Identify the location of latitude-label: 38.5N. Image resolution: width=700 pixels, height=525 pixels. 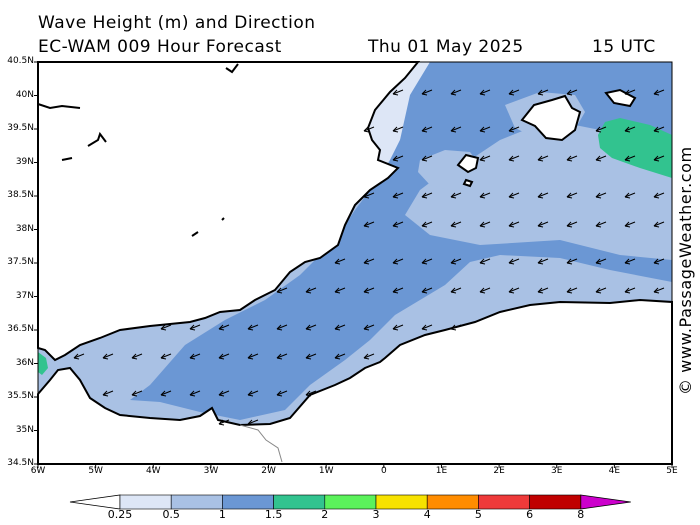
(20, 195).